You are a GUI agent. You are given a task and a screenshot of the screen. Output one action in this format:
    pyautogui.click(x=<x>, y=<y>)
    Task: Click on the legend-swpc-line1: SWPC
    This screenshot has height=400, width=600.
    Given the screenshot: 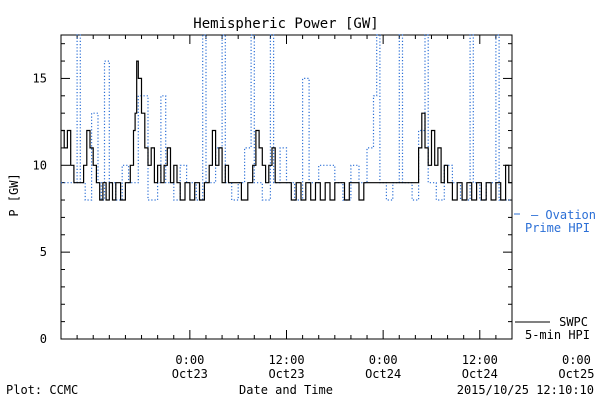 What is the action you would take?
    pyautogui.click(x=573, y=322)
    